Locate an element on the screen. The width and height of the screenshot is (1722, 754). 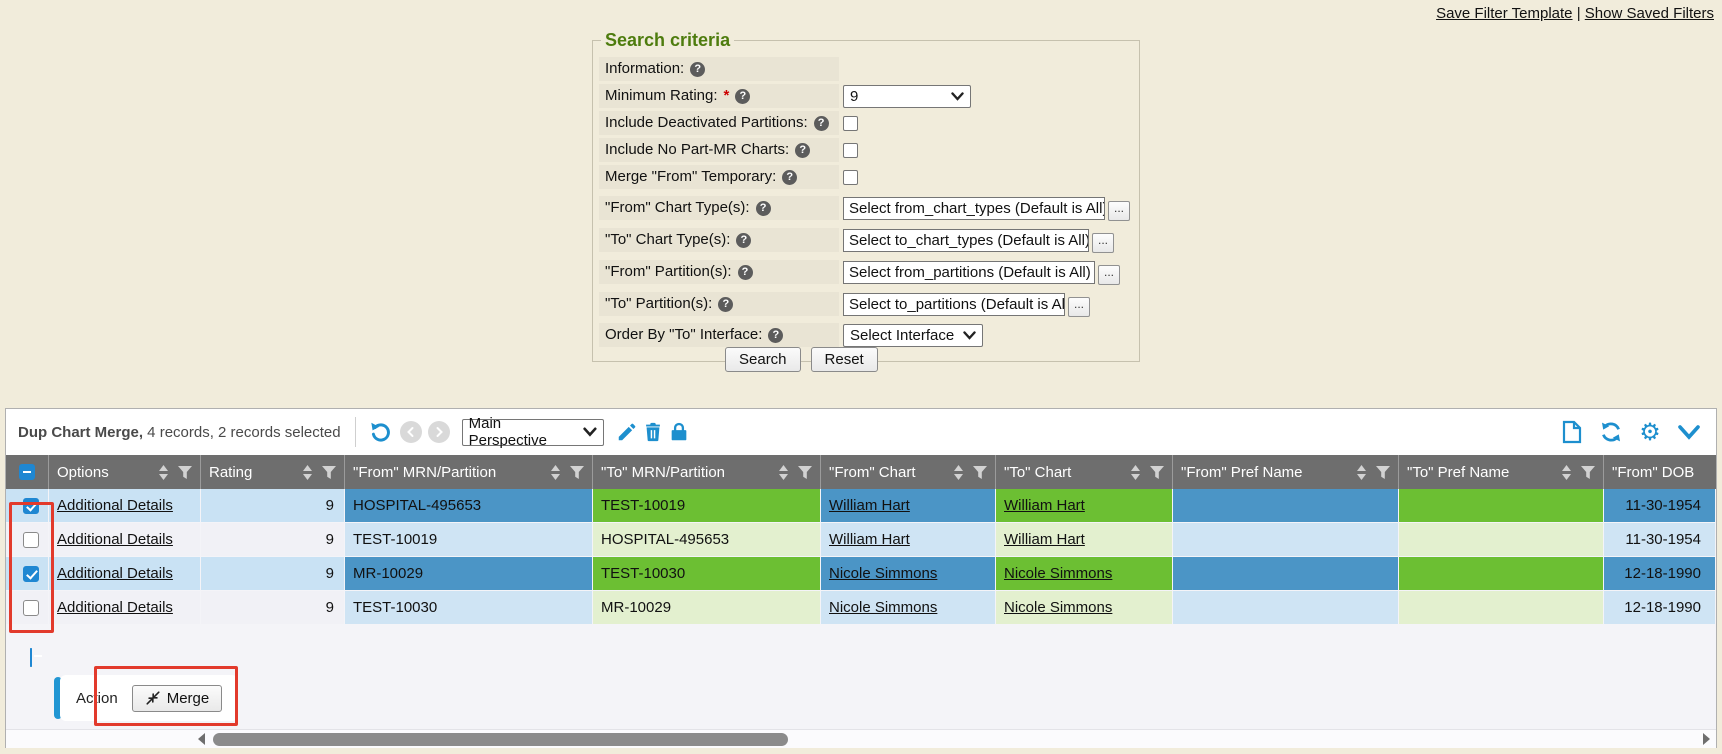
to-partitions-picker: Select to_partitions (Default is All) is located at coordinates (954, 304).